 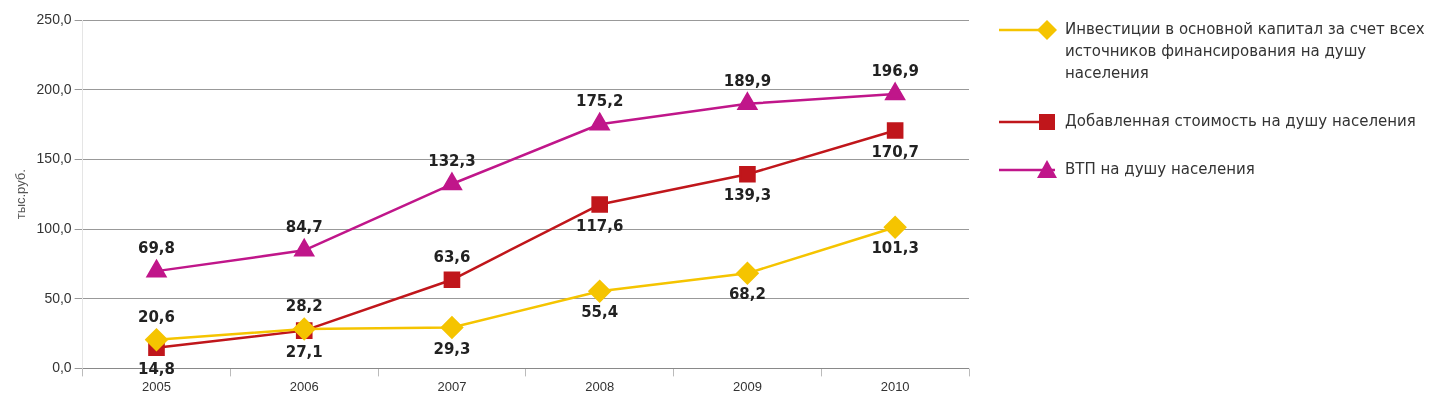 What do you see at coordinates (54, 227) in the screenshot?
I see `y-tick-label: 100,0` at bounding box center [54, 227].